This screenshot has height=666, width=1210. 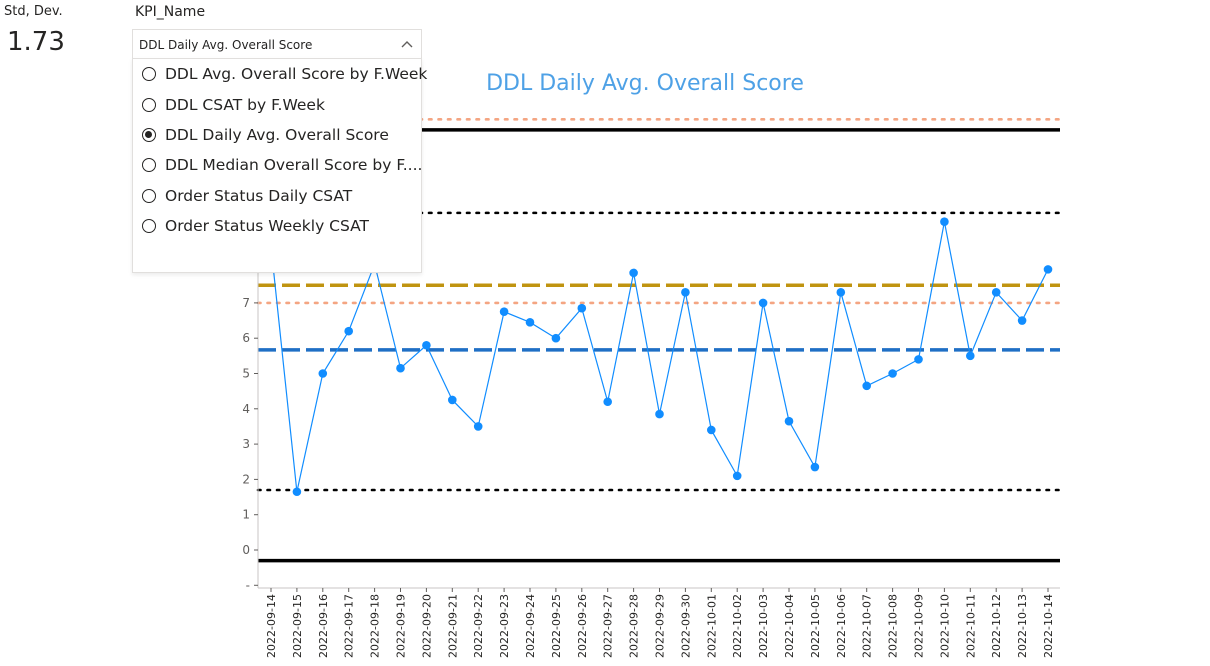 I want to click on y-tick-label: 1, so click(x=246, y=515).